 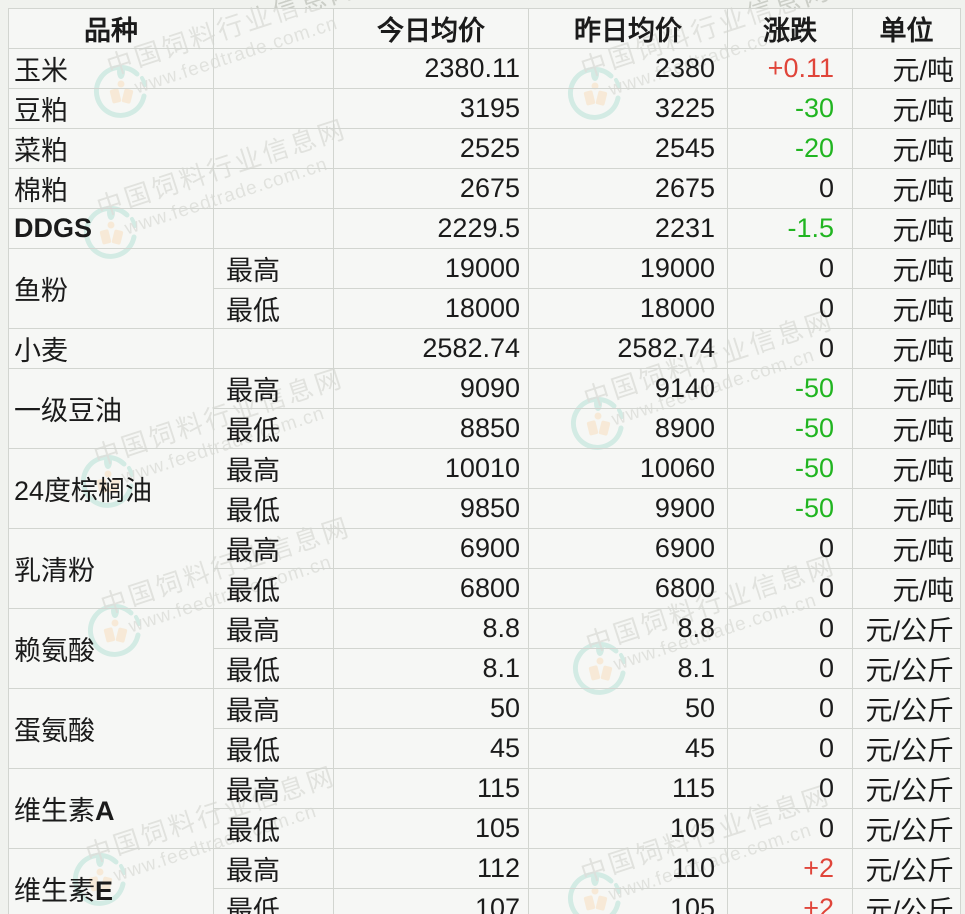 I want to click on table-row: 豆粕 3195 3225 -30 元/吨, so click(x=484, y=108).